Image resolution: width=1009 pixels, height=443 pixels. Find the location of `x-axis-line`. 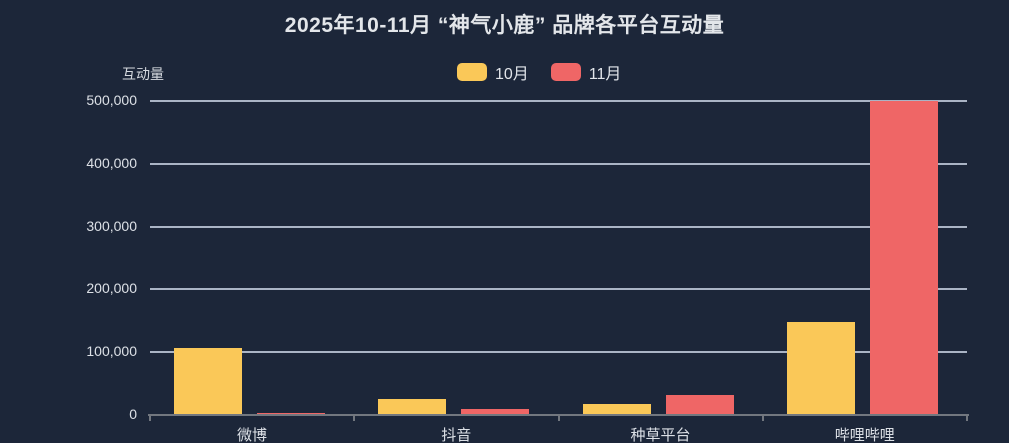

x-axis-line is located at coordinates (558, 415).